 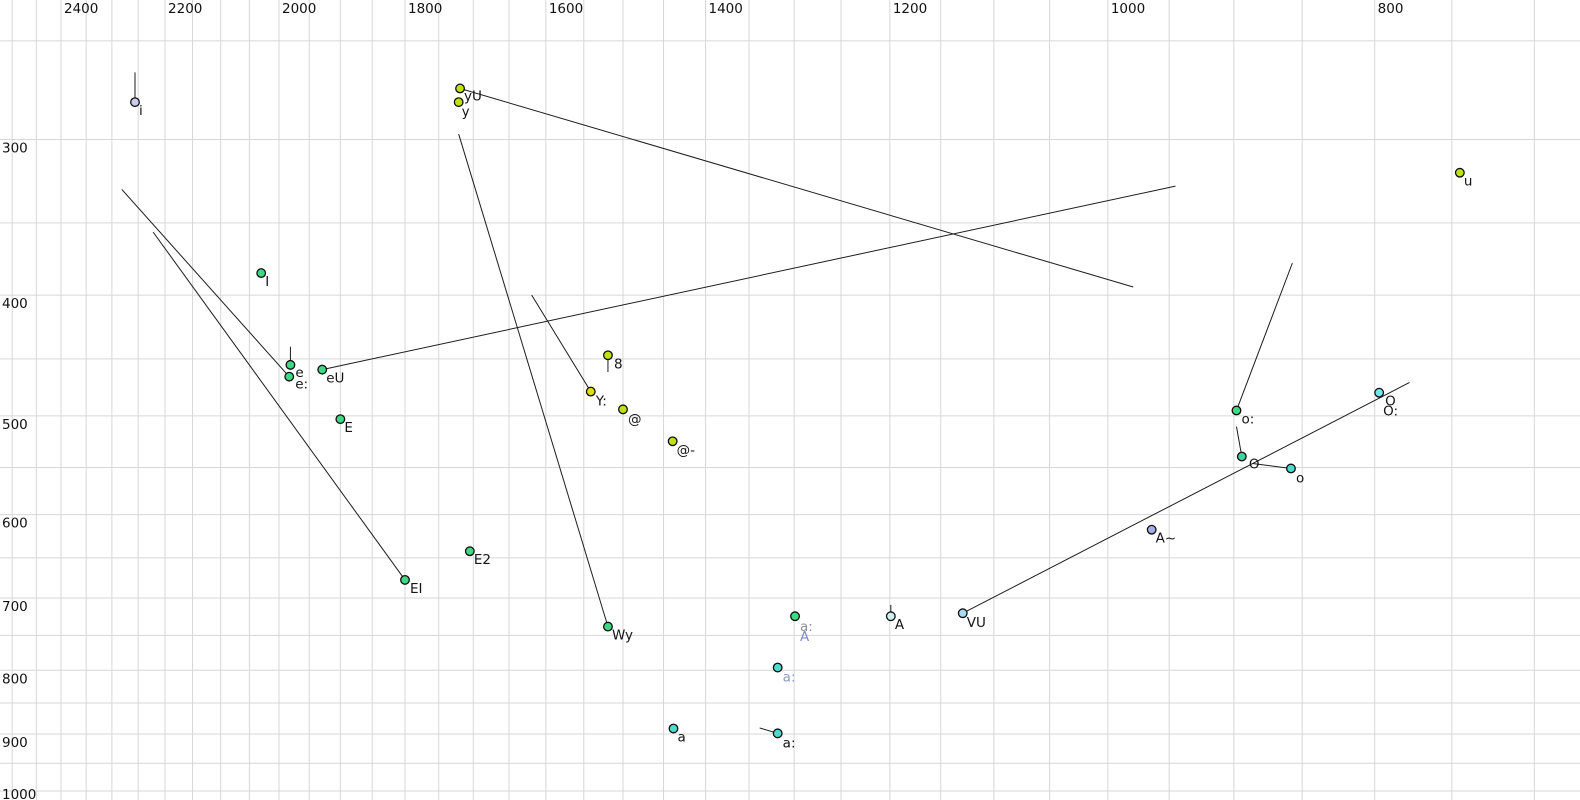 What do you see at coordinates (261, 273) in the screenshot?
I see `vowel-point-i-cap` at bounding box center [261, 273].